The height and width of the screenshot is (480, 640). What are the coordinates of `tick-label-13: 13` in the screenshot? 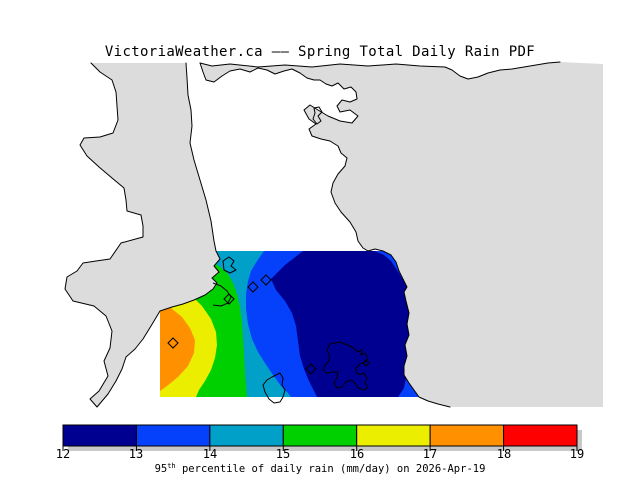 It's located at (136, 454).